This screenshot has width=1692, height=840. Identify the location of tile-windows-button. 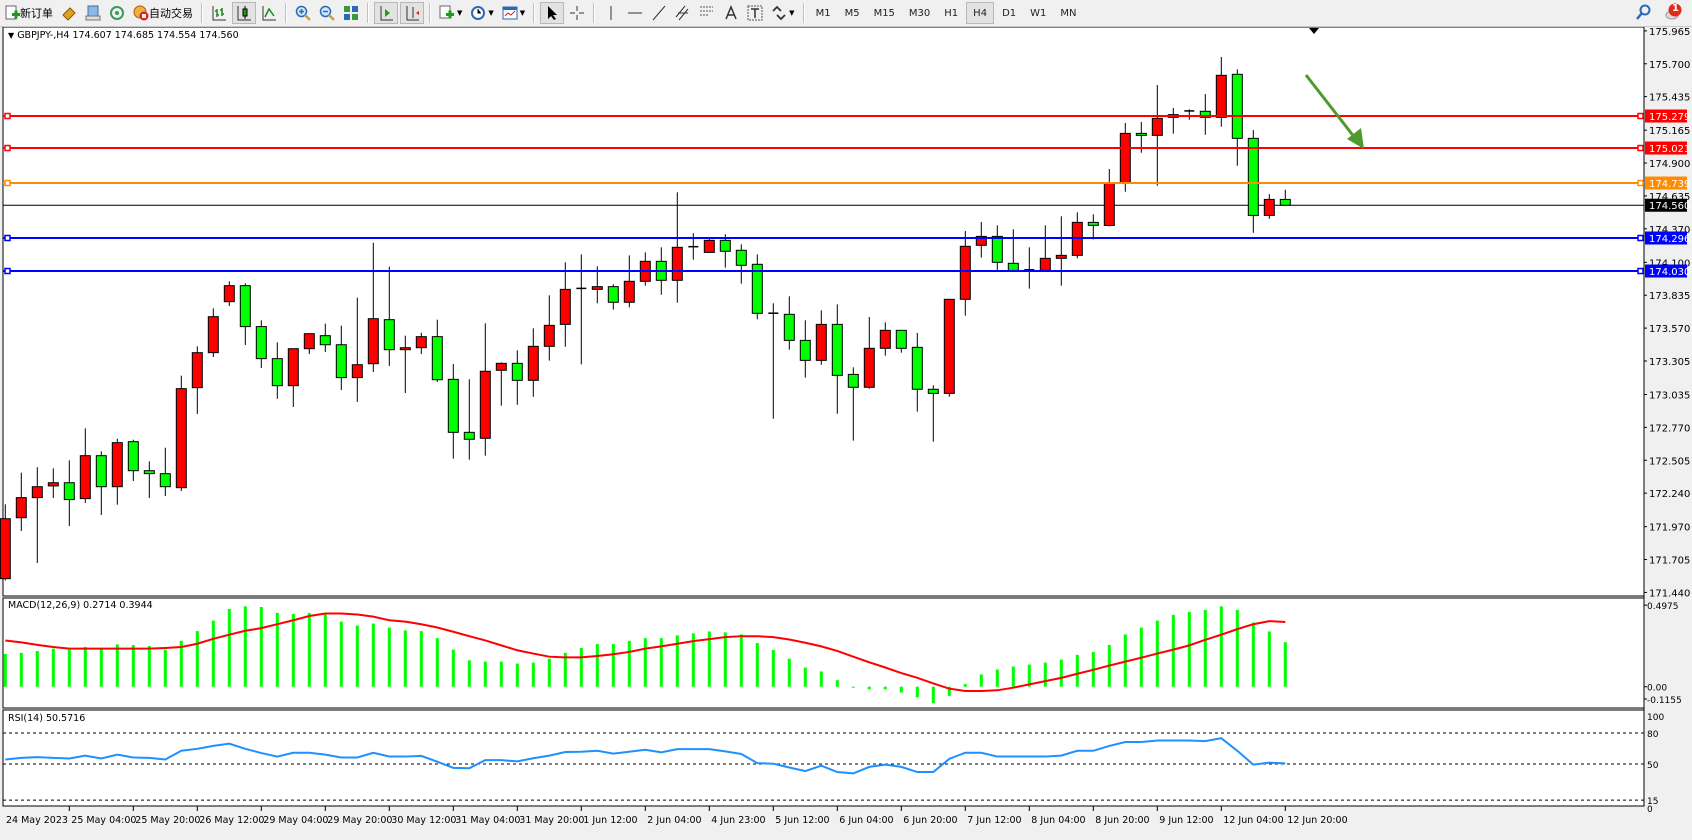
(351, 13).